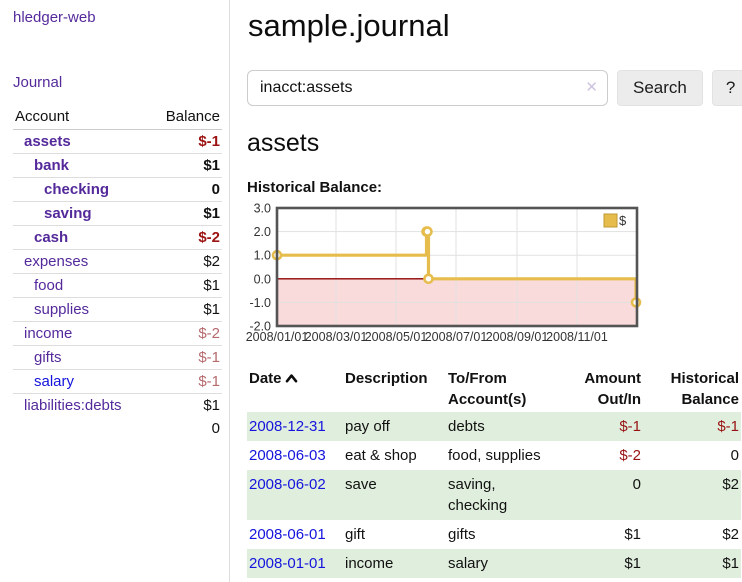 The image size is (742, 582). What do you see at coordinates (291, 378) in the screenshot?
I see `sort-asc-icon` at bounding box center [291, 378].